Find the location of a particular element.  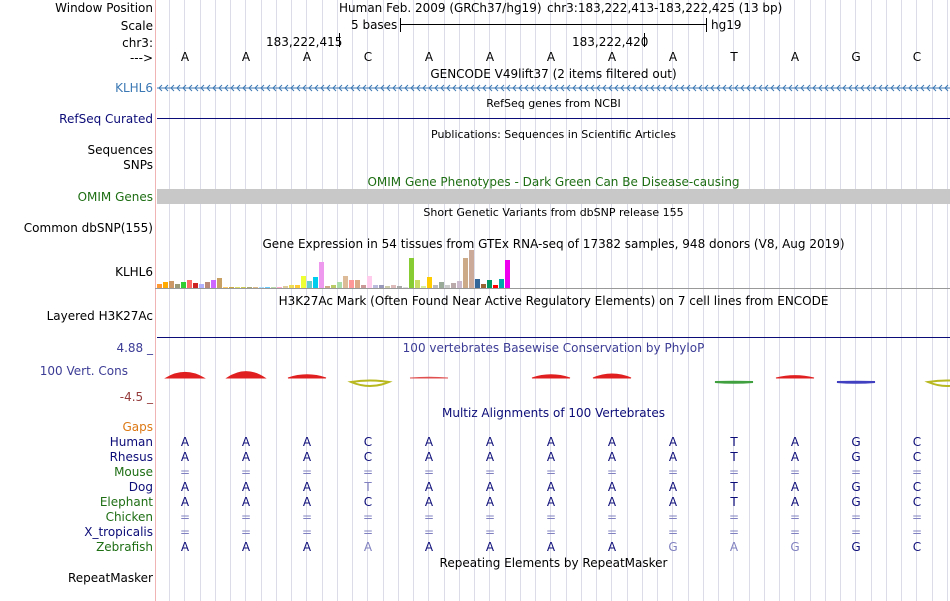

refseq-gene-feature is located at coordinates (553, 118).